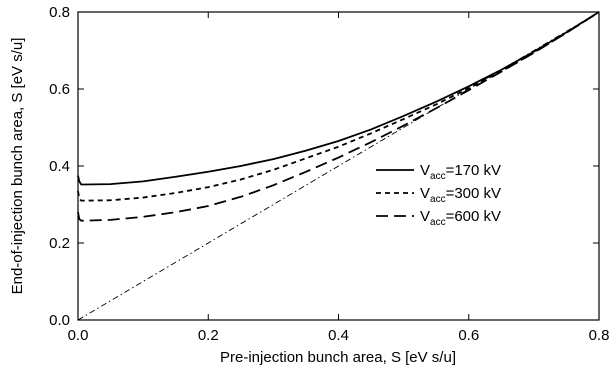 The width and height of the screenshot is (612, 382). Describe the element at coordinates (473, 216) in the screenshot. I see `legend-label-600kv-rest: =600 kV` at that location.